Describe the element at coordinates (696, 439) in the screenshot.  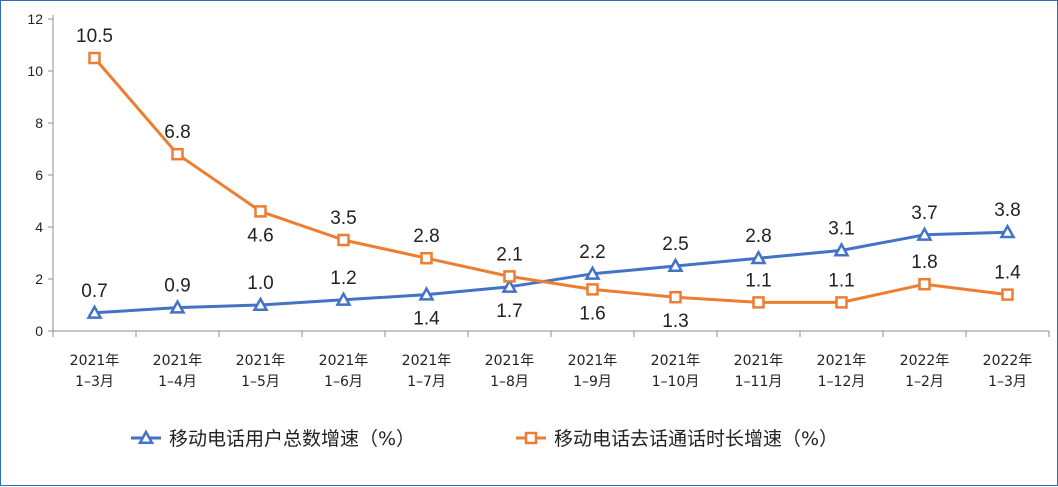
I see `legend-label-2: 移动电话去话通话时长增速（%）` at that location.